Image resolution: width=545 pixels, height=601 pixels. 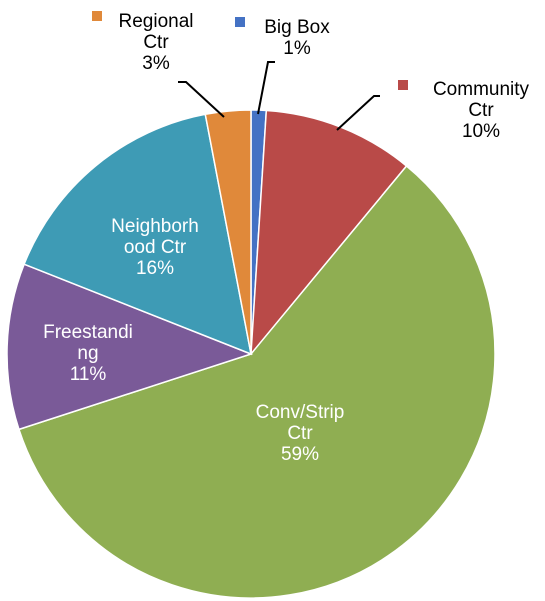 What do you see at coordinates (300, 454) in the screenshot?
I see `data-label-line: 59%` at bounding box center [300, 454].